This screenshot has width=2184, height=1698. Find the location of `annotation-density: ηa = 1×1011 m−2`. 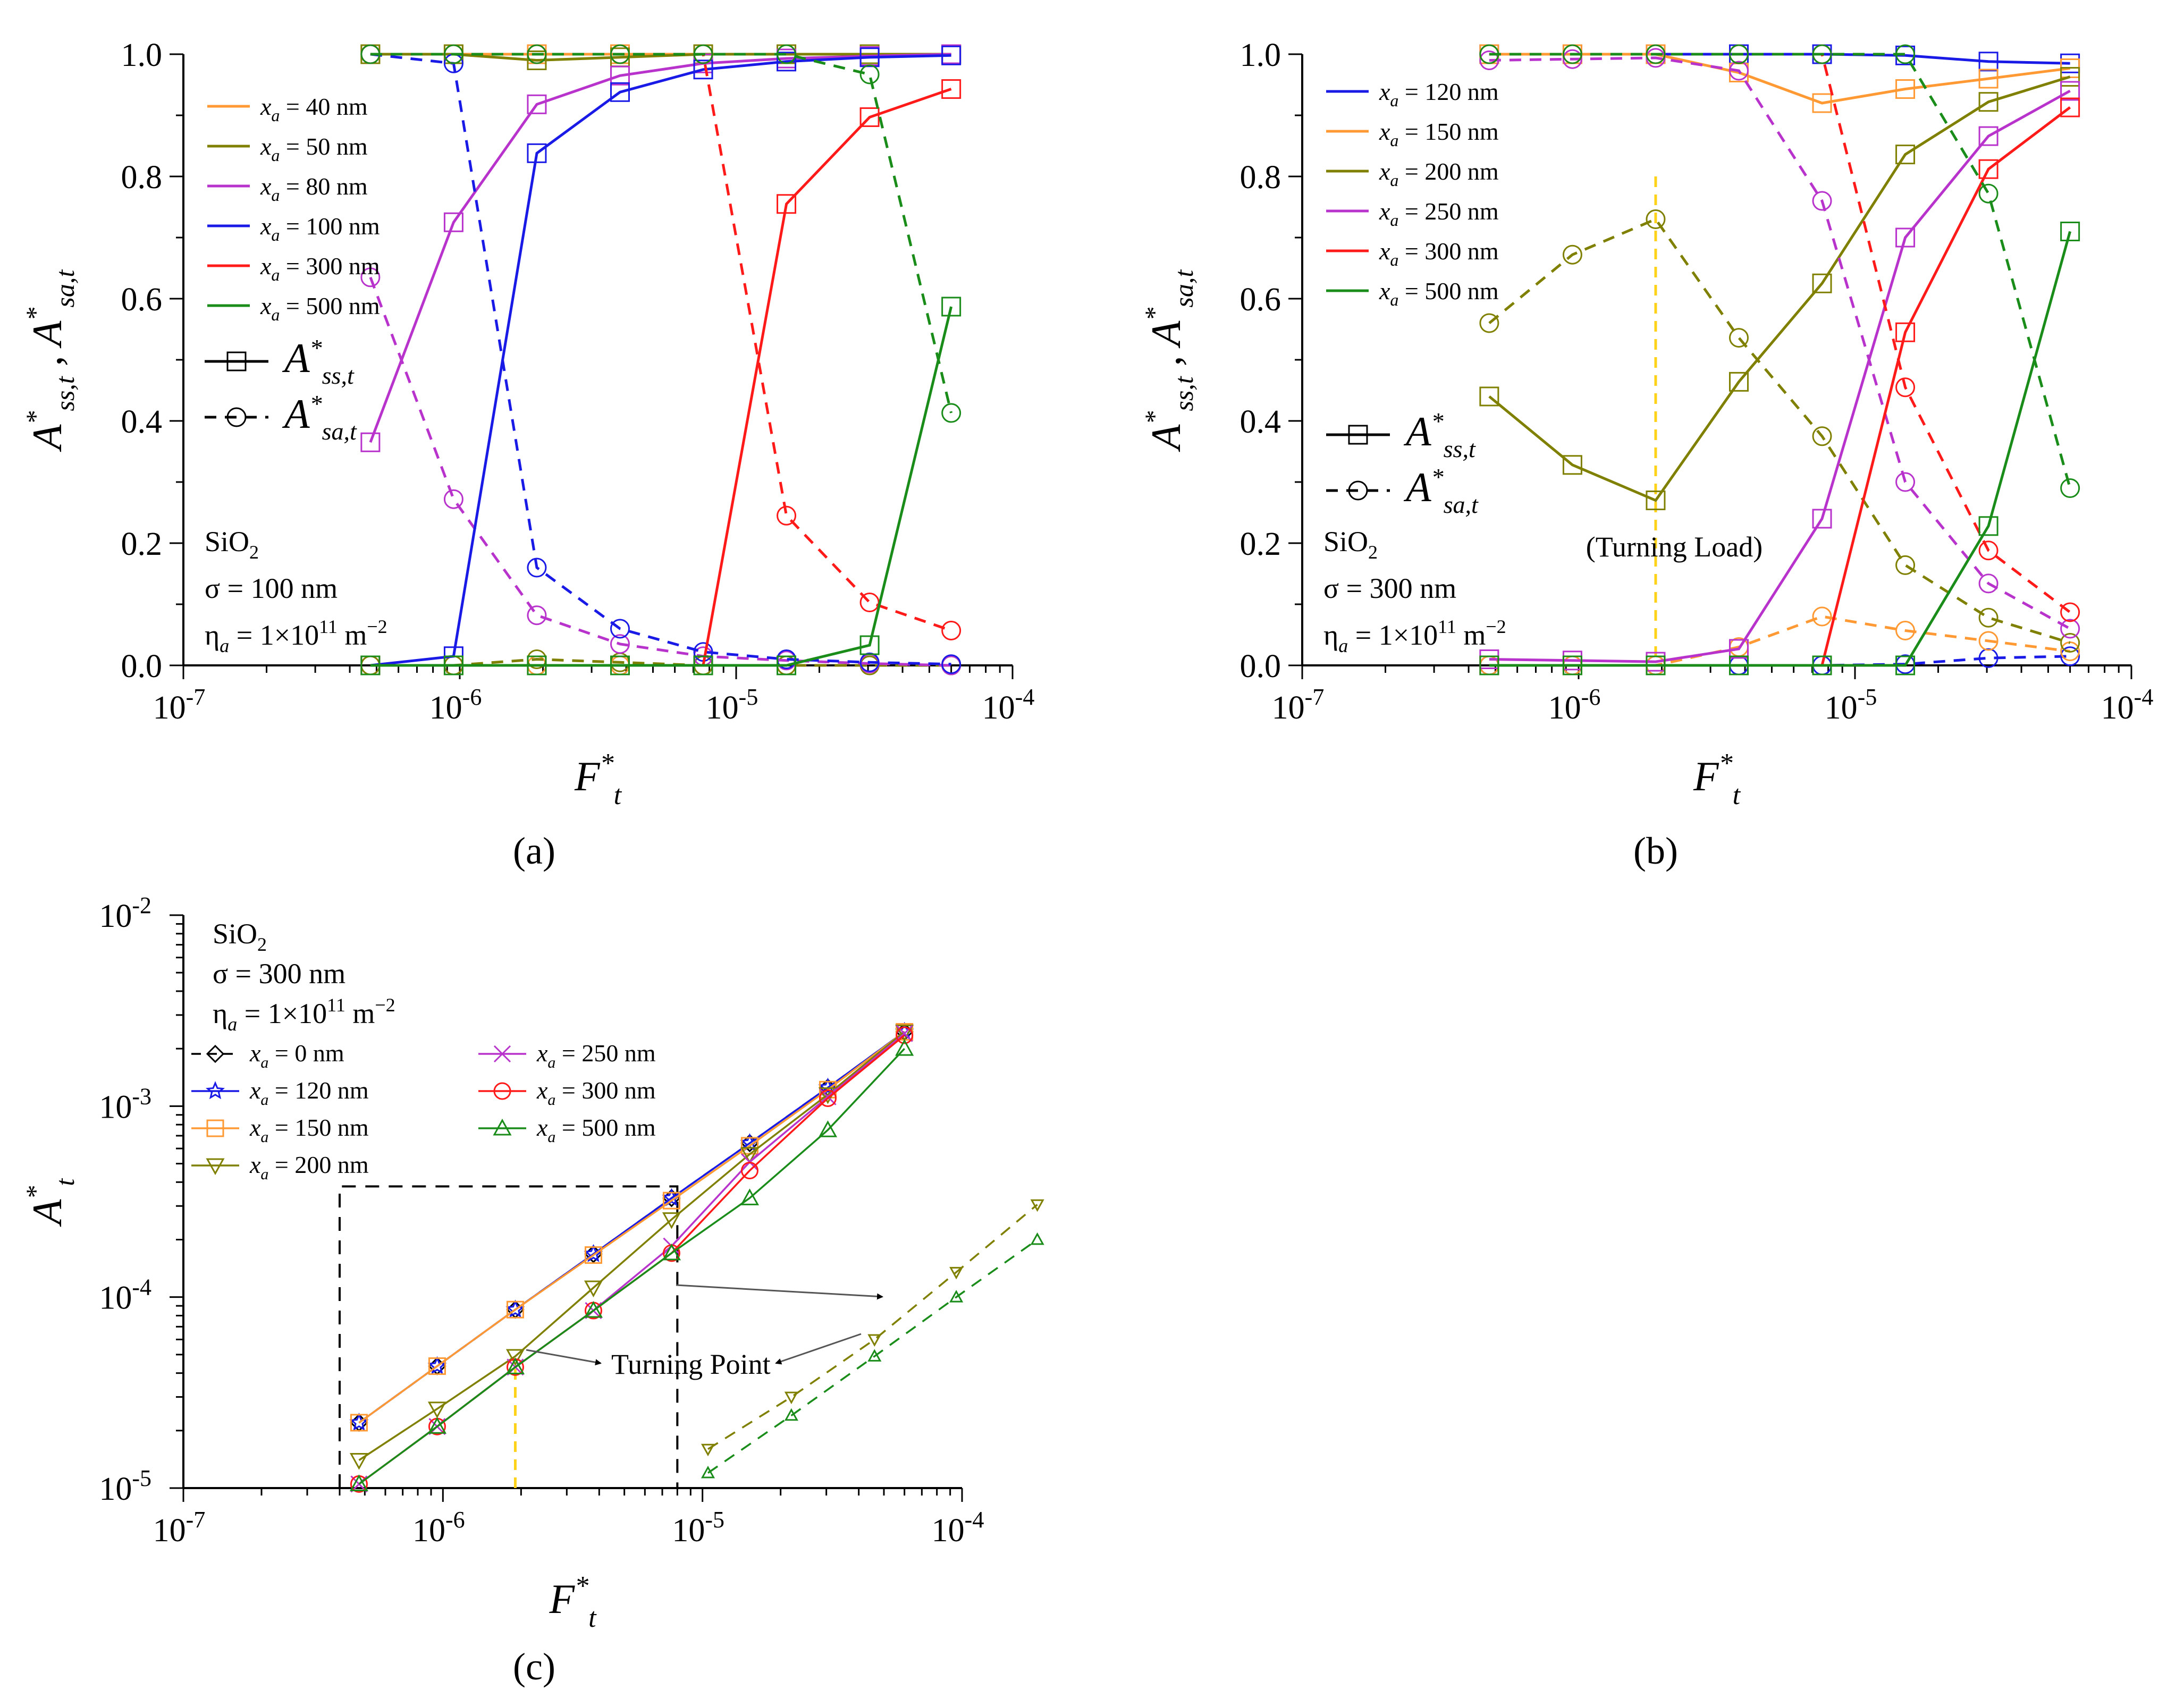

annotation-density: ηa = 1×1011 m−2 is located at coordinates (1414, 636).